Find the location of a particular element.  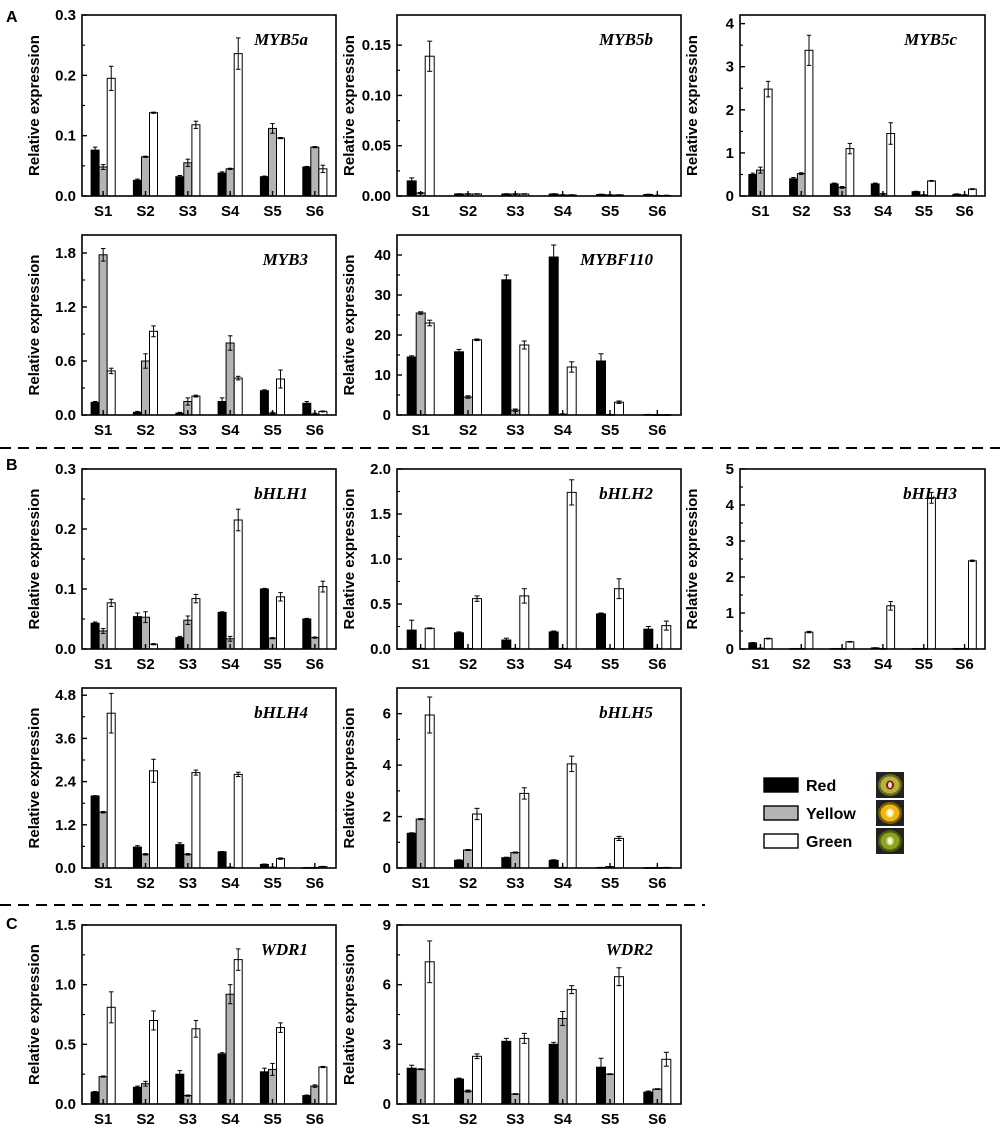

chart-title: MYB5b is located at coordinates (625, 39).